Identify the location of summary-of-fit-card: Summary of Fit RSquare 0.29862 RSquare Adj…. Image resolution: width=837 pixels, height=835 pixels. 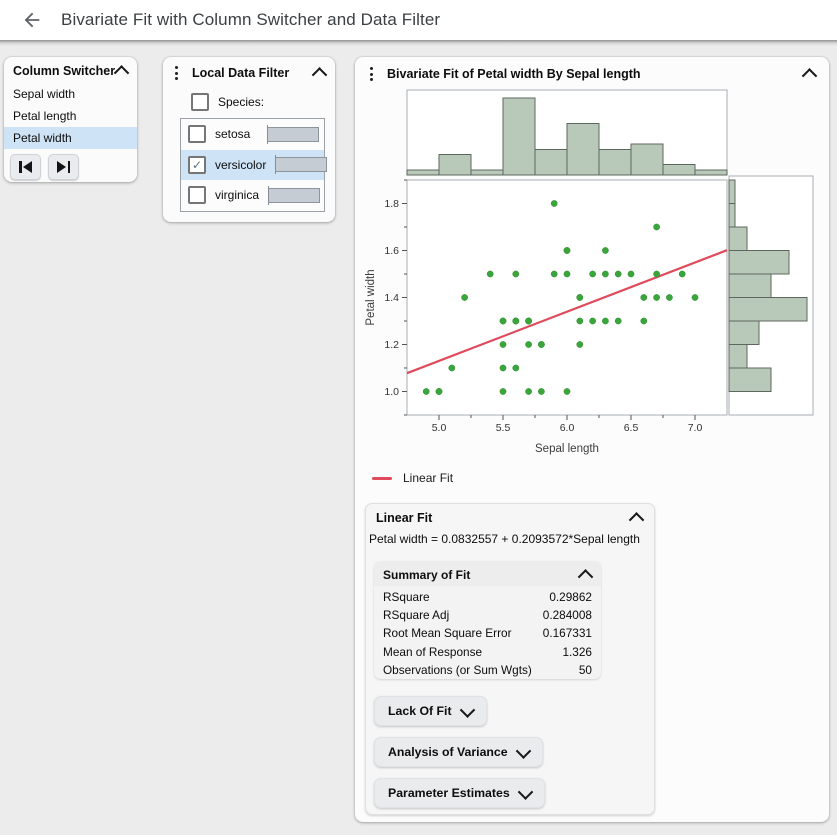
(487, 620).